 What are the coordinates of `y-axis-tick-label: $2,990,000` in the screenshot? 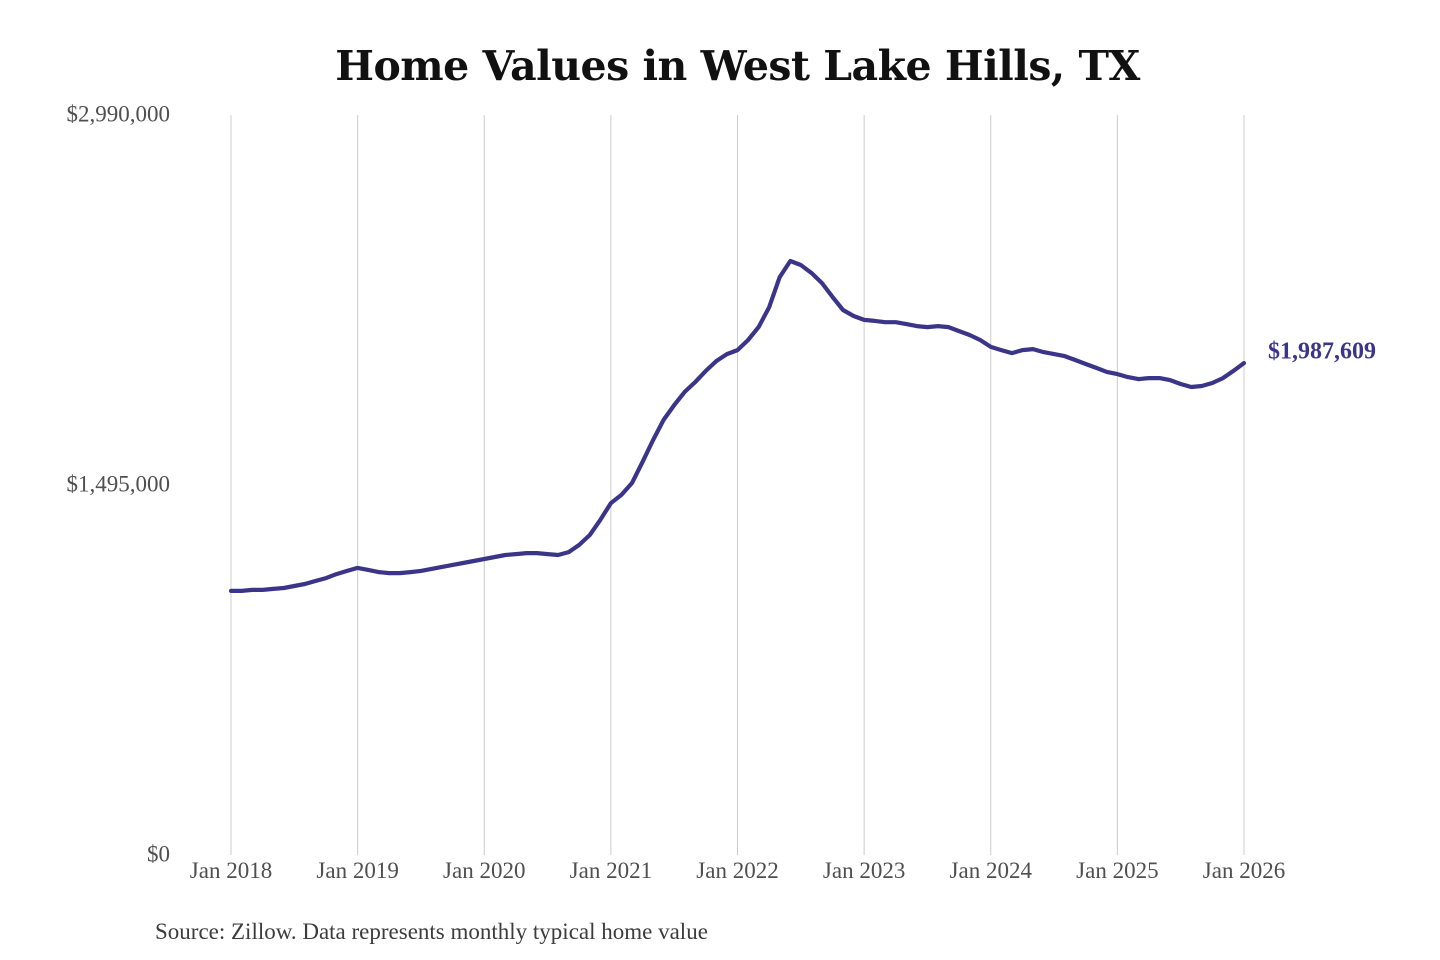 It's located at (118, 114).